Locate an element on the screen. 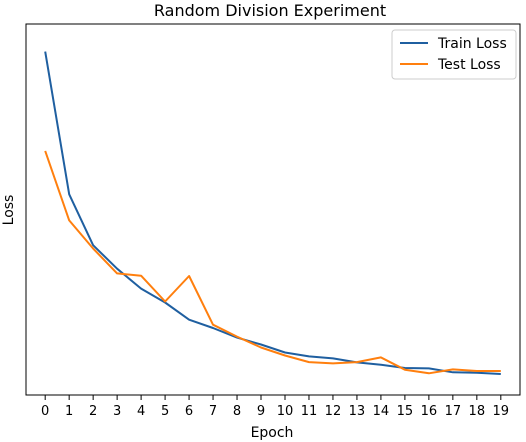 The height and width of the screenshot is (442, 526). x-tick-label: 6 is located at coordinates (189, 411).